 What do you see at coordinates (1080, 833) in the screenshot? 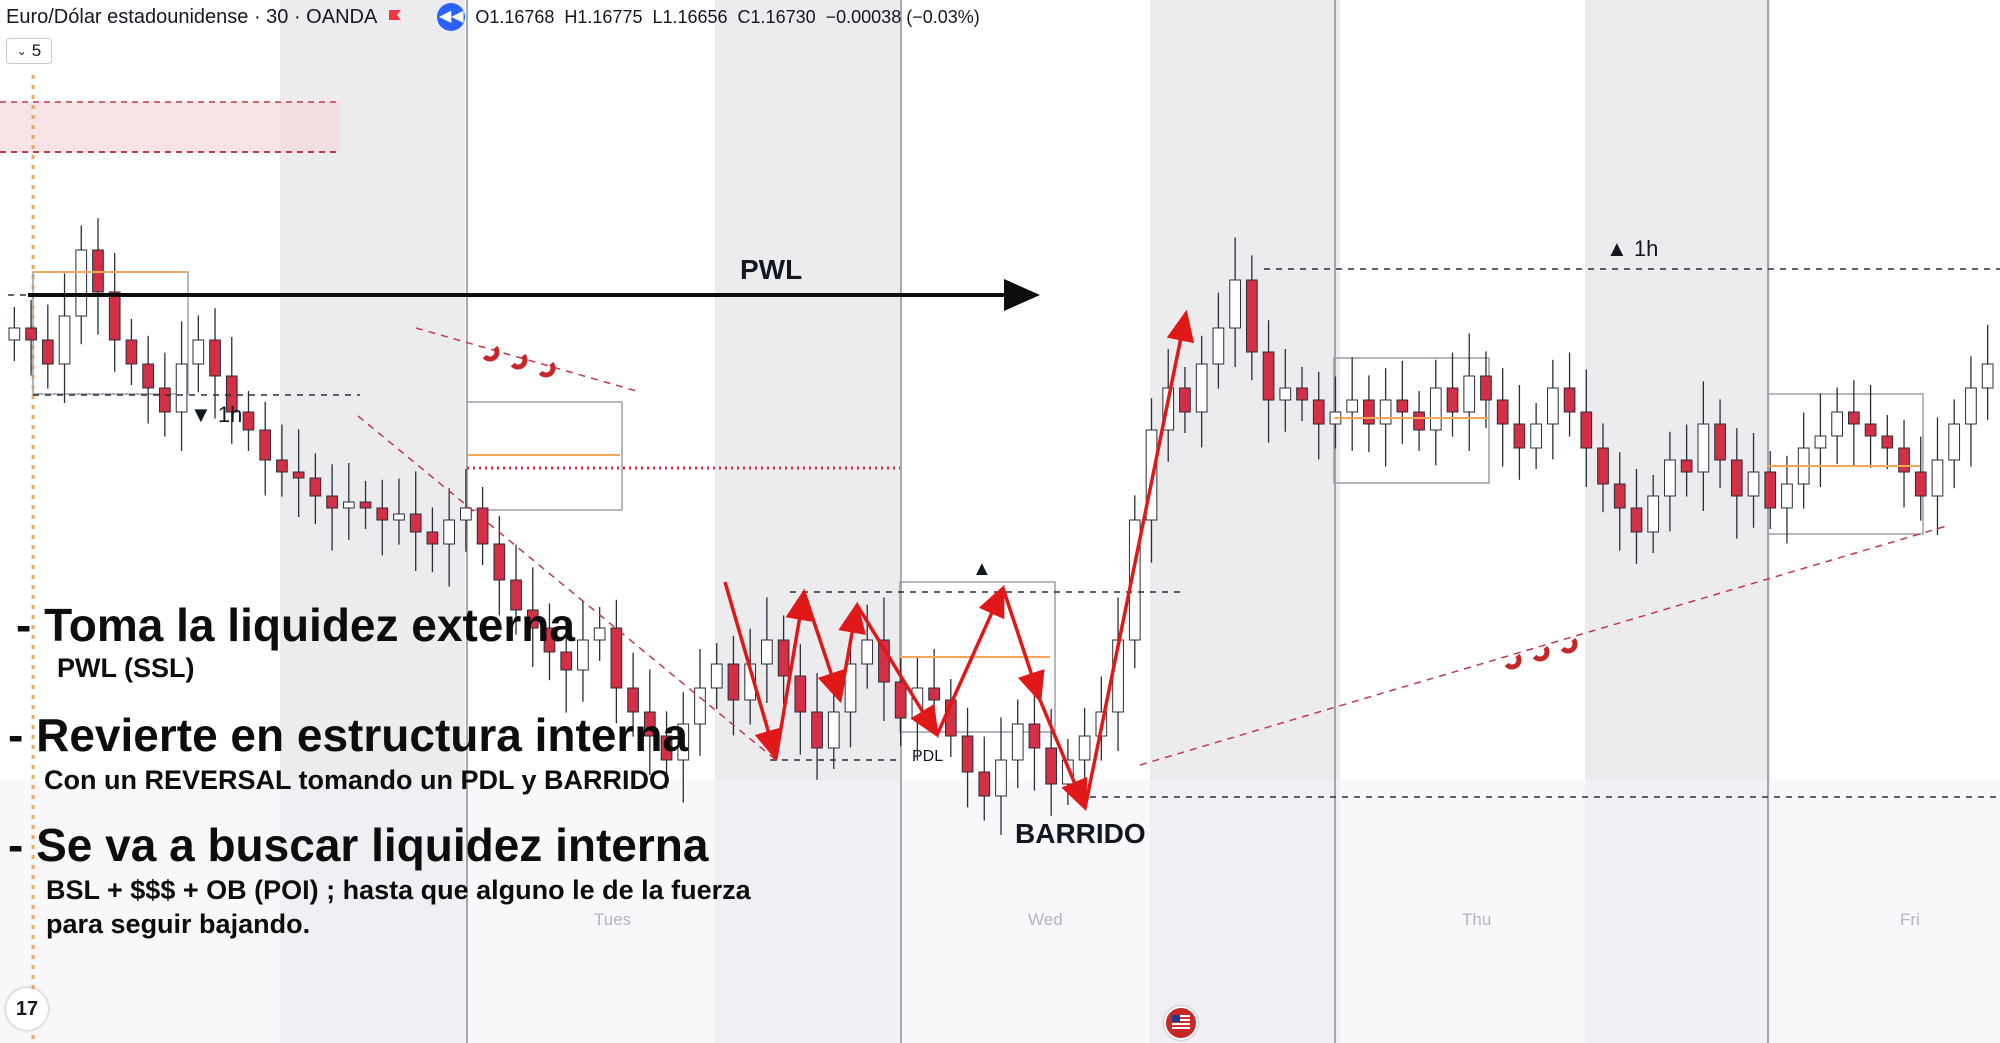
I see `barrido-label: BARRIDO` at bounding box center [1080, 833].